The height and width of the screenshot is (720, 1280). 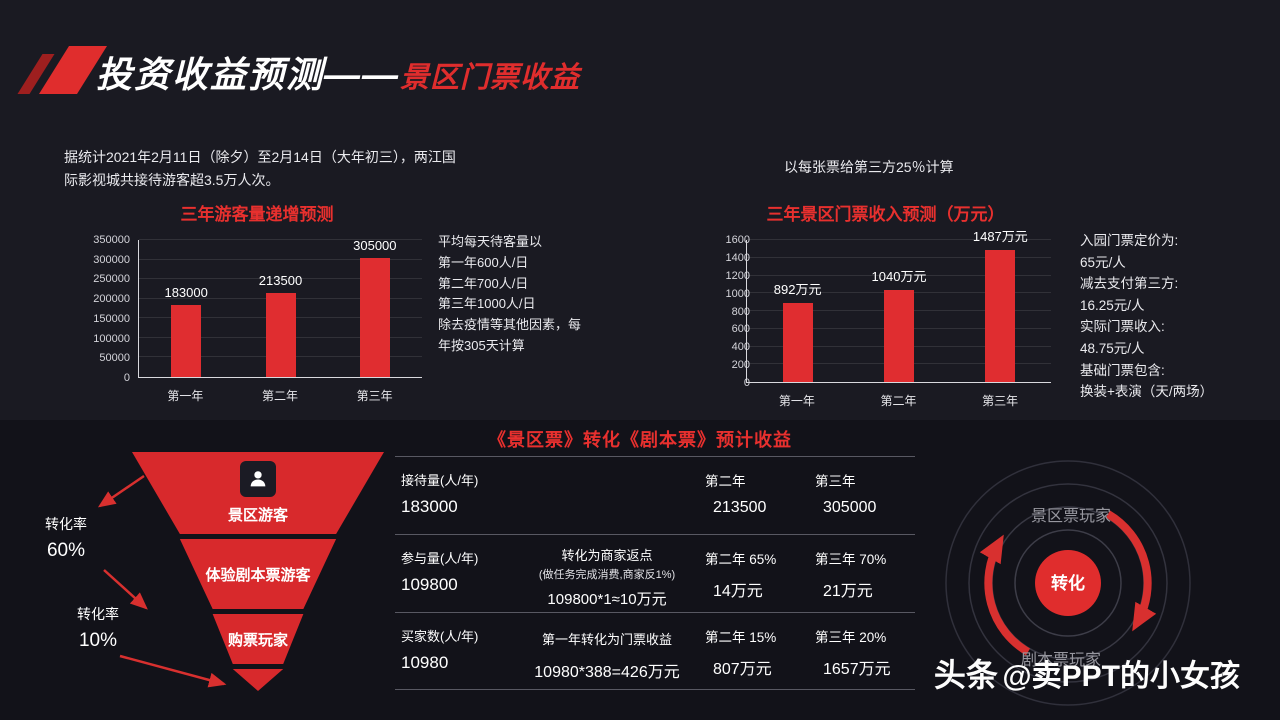 What do you see at coordinates (740, 365) in the screenshot?
I see `y-axis-tick-label: 200` at bounding box center [740, 365].